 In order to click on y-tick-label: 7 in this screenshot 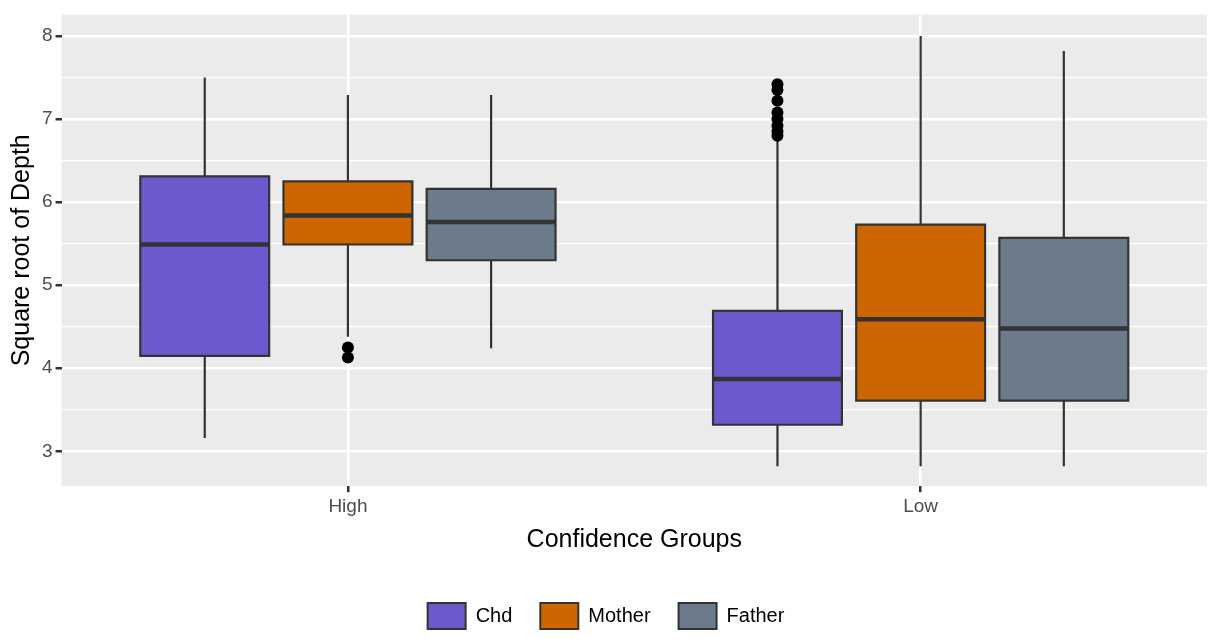, I will do `click(47, 118)`.